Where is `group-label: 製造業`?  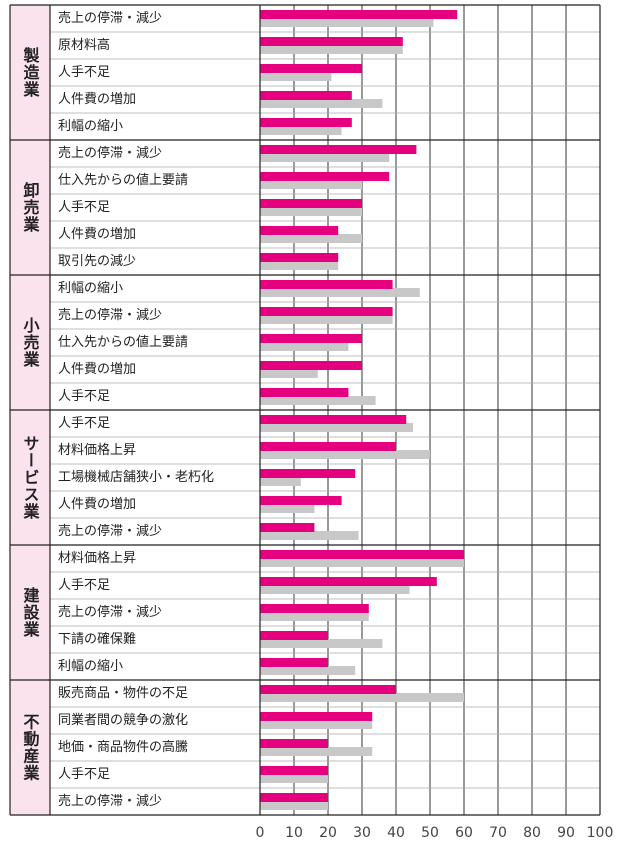
group-label: 製造業 is located at coordinates (31, 72).